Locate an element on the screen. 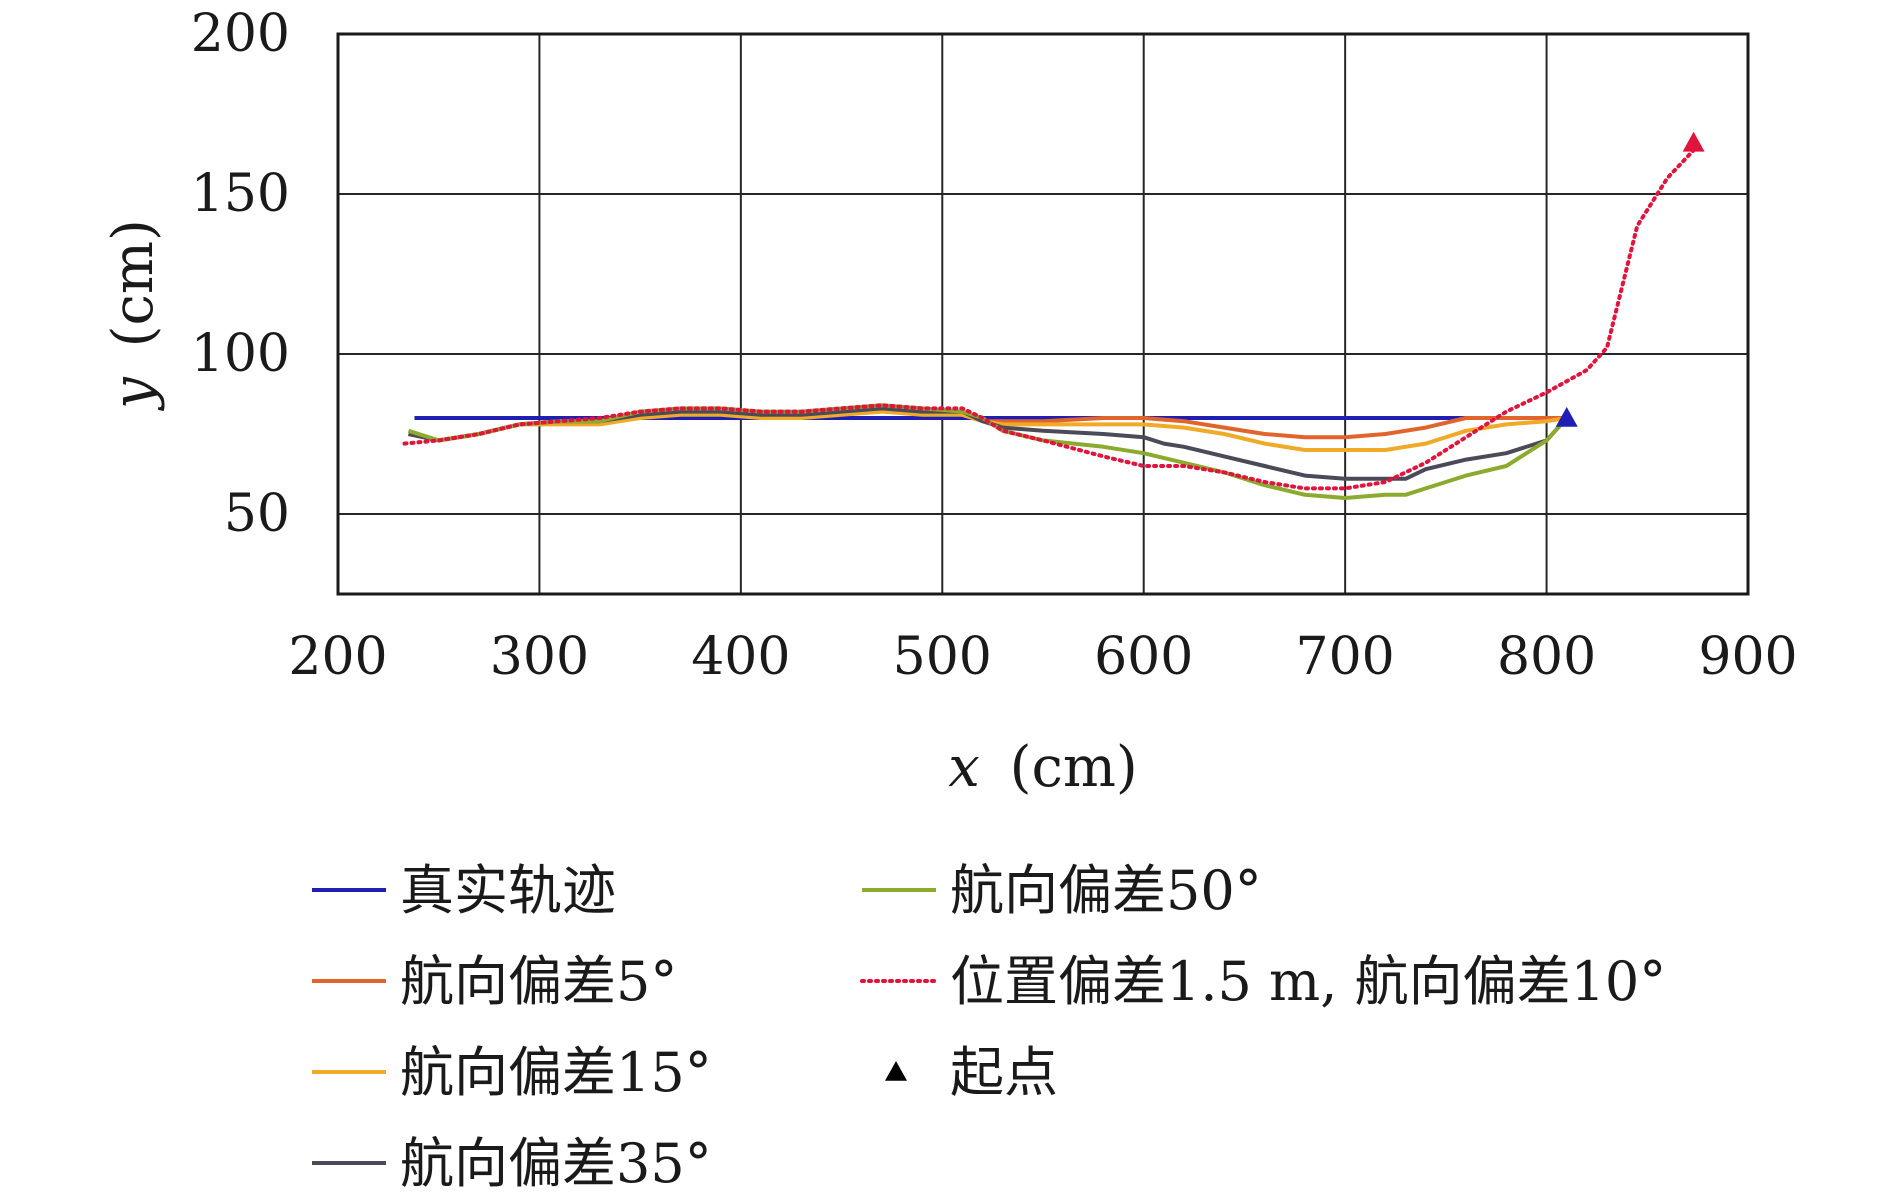 Image resolution: width=1890 pixels, height=1200 pixels. y-tick-label: 150 is located at coordinates (240, 194).